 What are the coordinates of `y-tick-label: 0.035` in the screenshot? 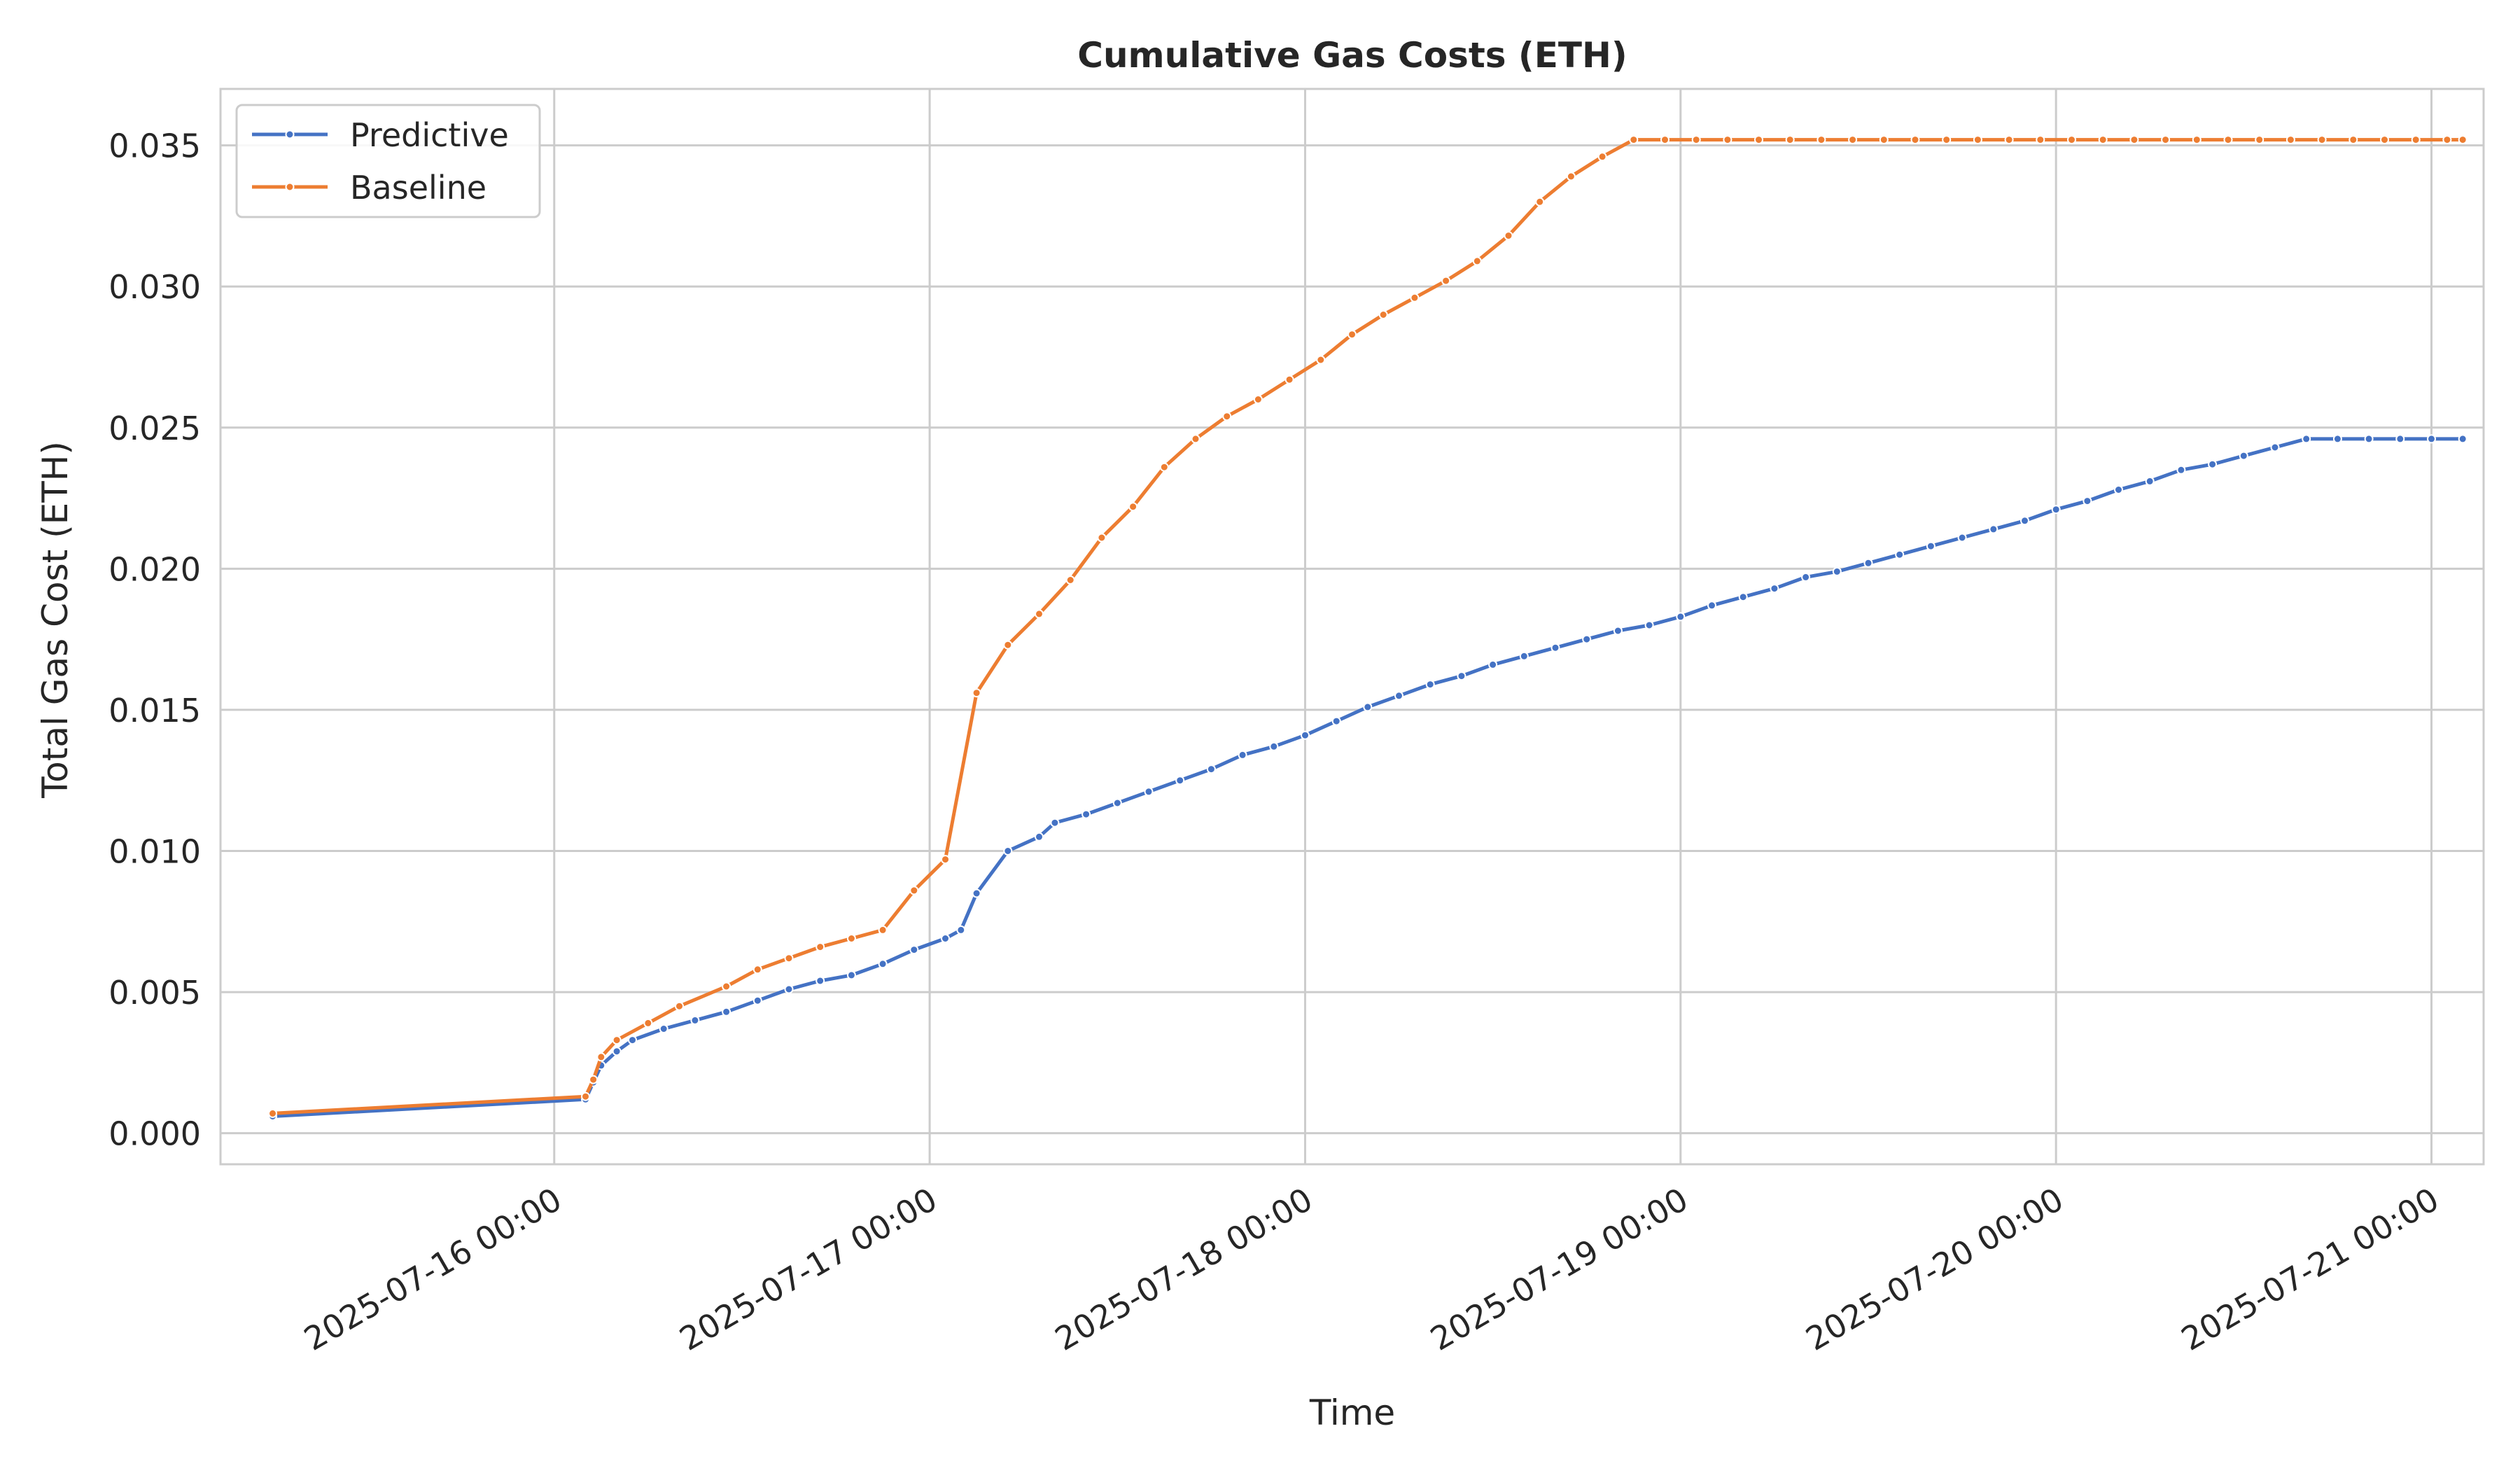 It's located at (154, 146).